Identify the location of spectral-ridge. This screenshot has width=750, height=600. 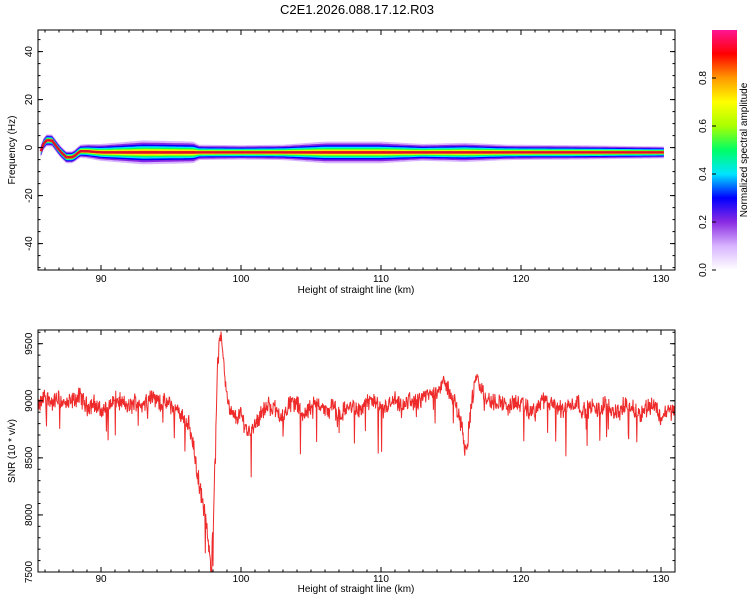
(351, 149).